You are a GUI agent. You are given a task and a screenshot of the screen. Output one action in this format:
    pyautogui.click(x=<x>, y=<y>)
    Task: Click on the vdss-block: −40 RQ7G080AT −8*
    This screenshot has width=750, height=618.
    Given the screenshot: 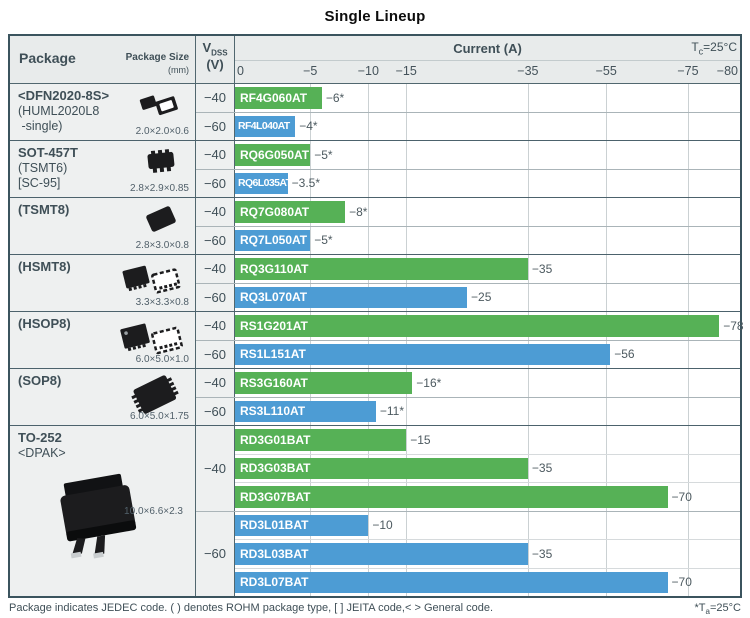 What is the action you would take?
    pyautogui.click(x=468, y=212)
    